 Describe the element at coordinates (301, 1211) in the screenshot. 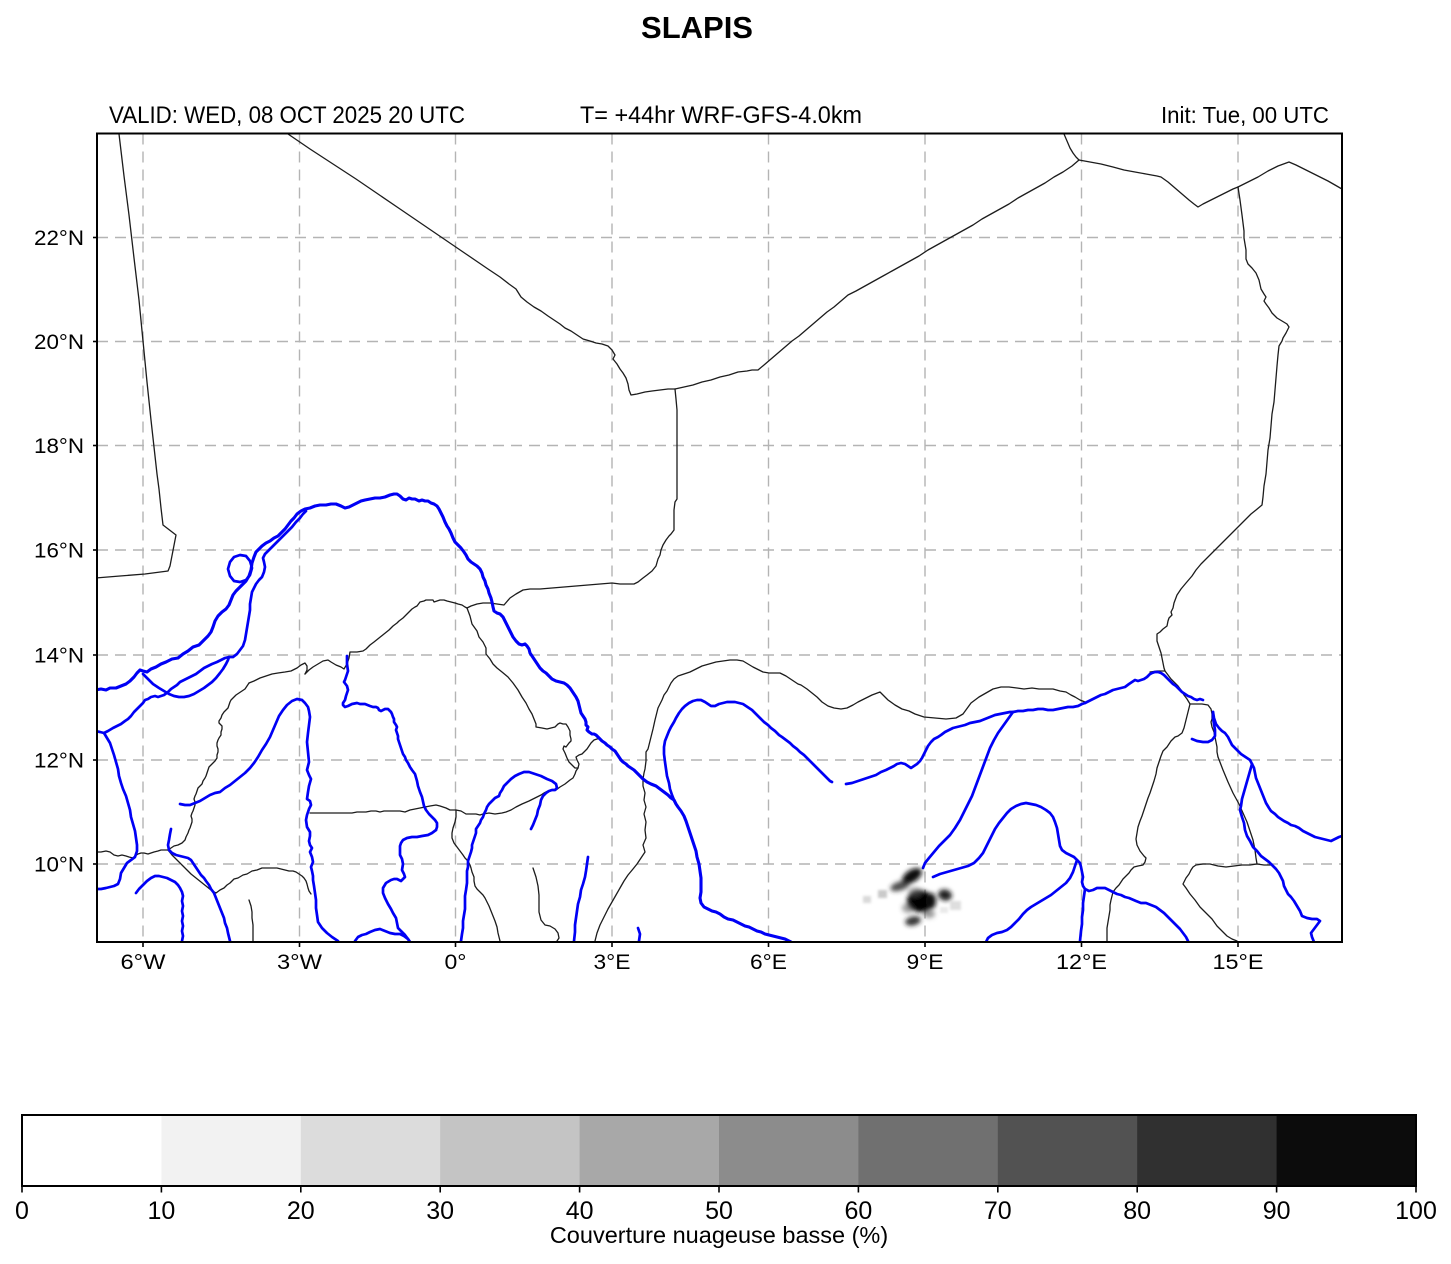

I see `svg-text: 20` at that location.